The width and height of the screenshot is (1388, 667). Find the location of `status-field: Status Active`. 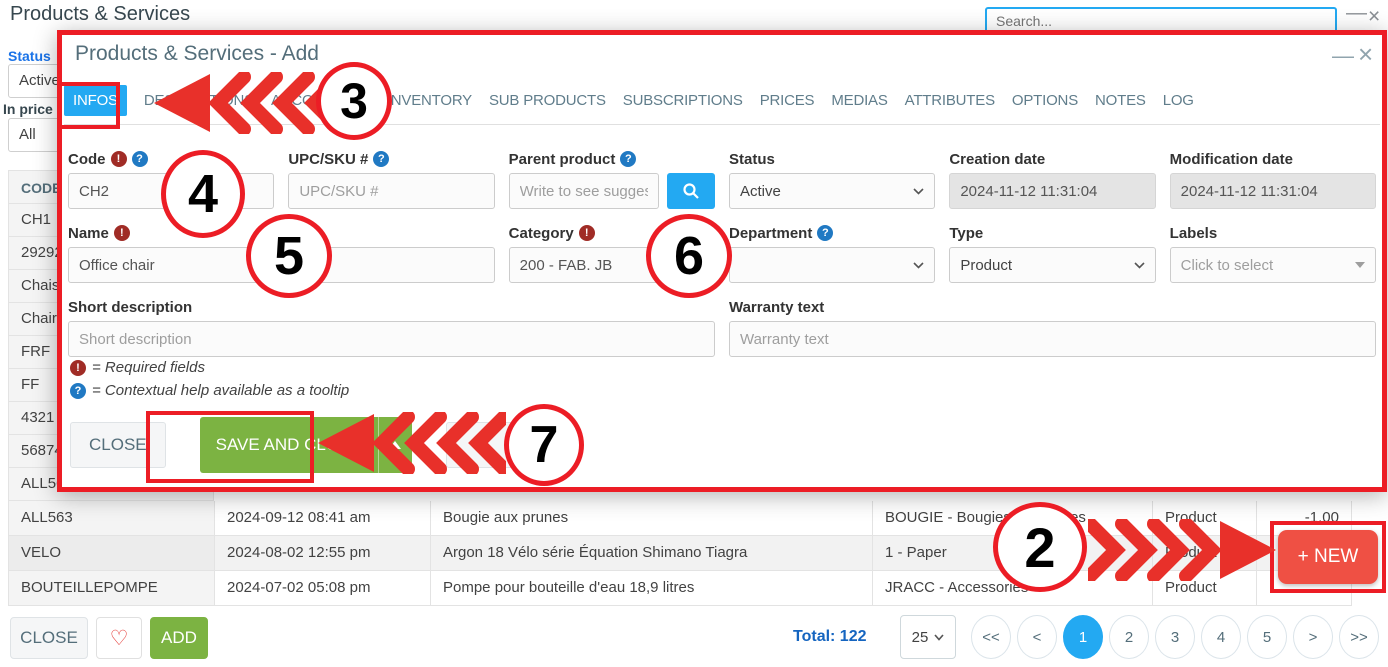

status-field: Status Active is located at coordinates (832, 179).